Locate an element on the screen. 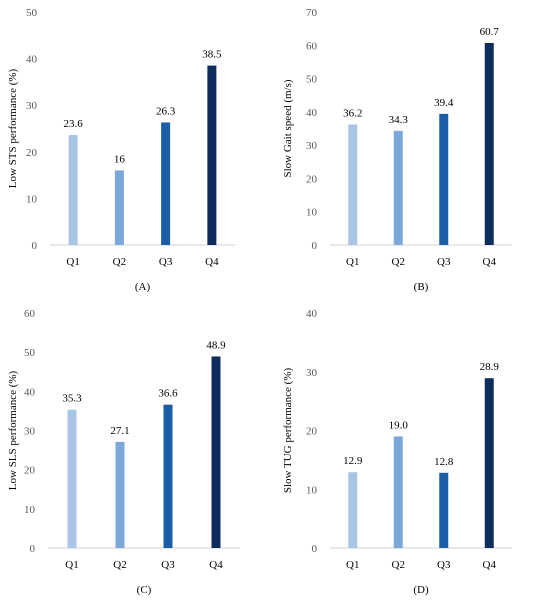 The image size is (550, 605). data-label-b-q3: 39.4 is located at coordinates (444, 103).